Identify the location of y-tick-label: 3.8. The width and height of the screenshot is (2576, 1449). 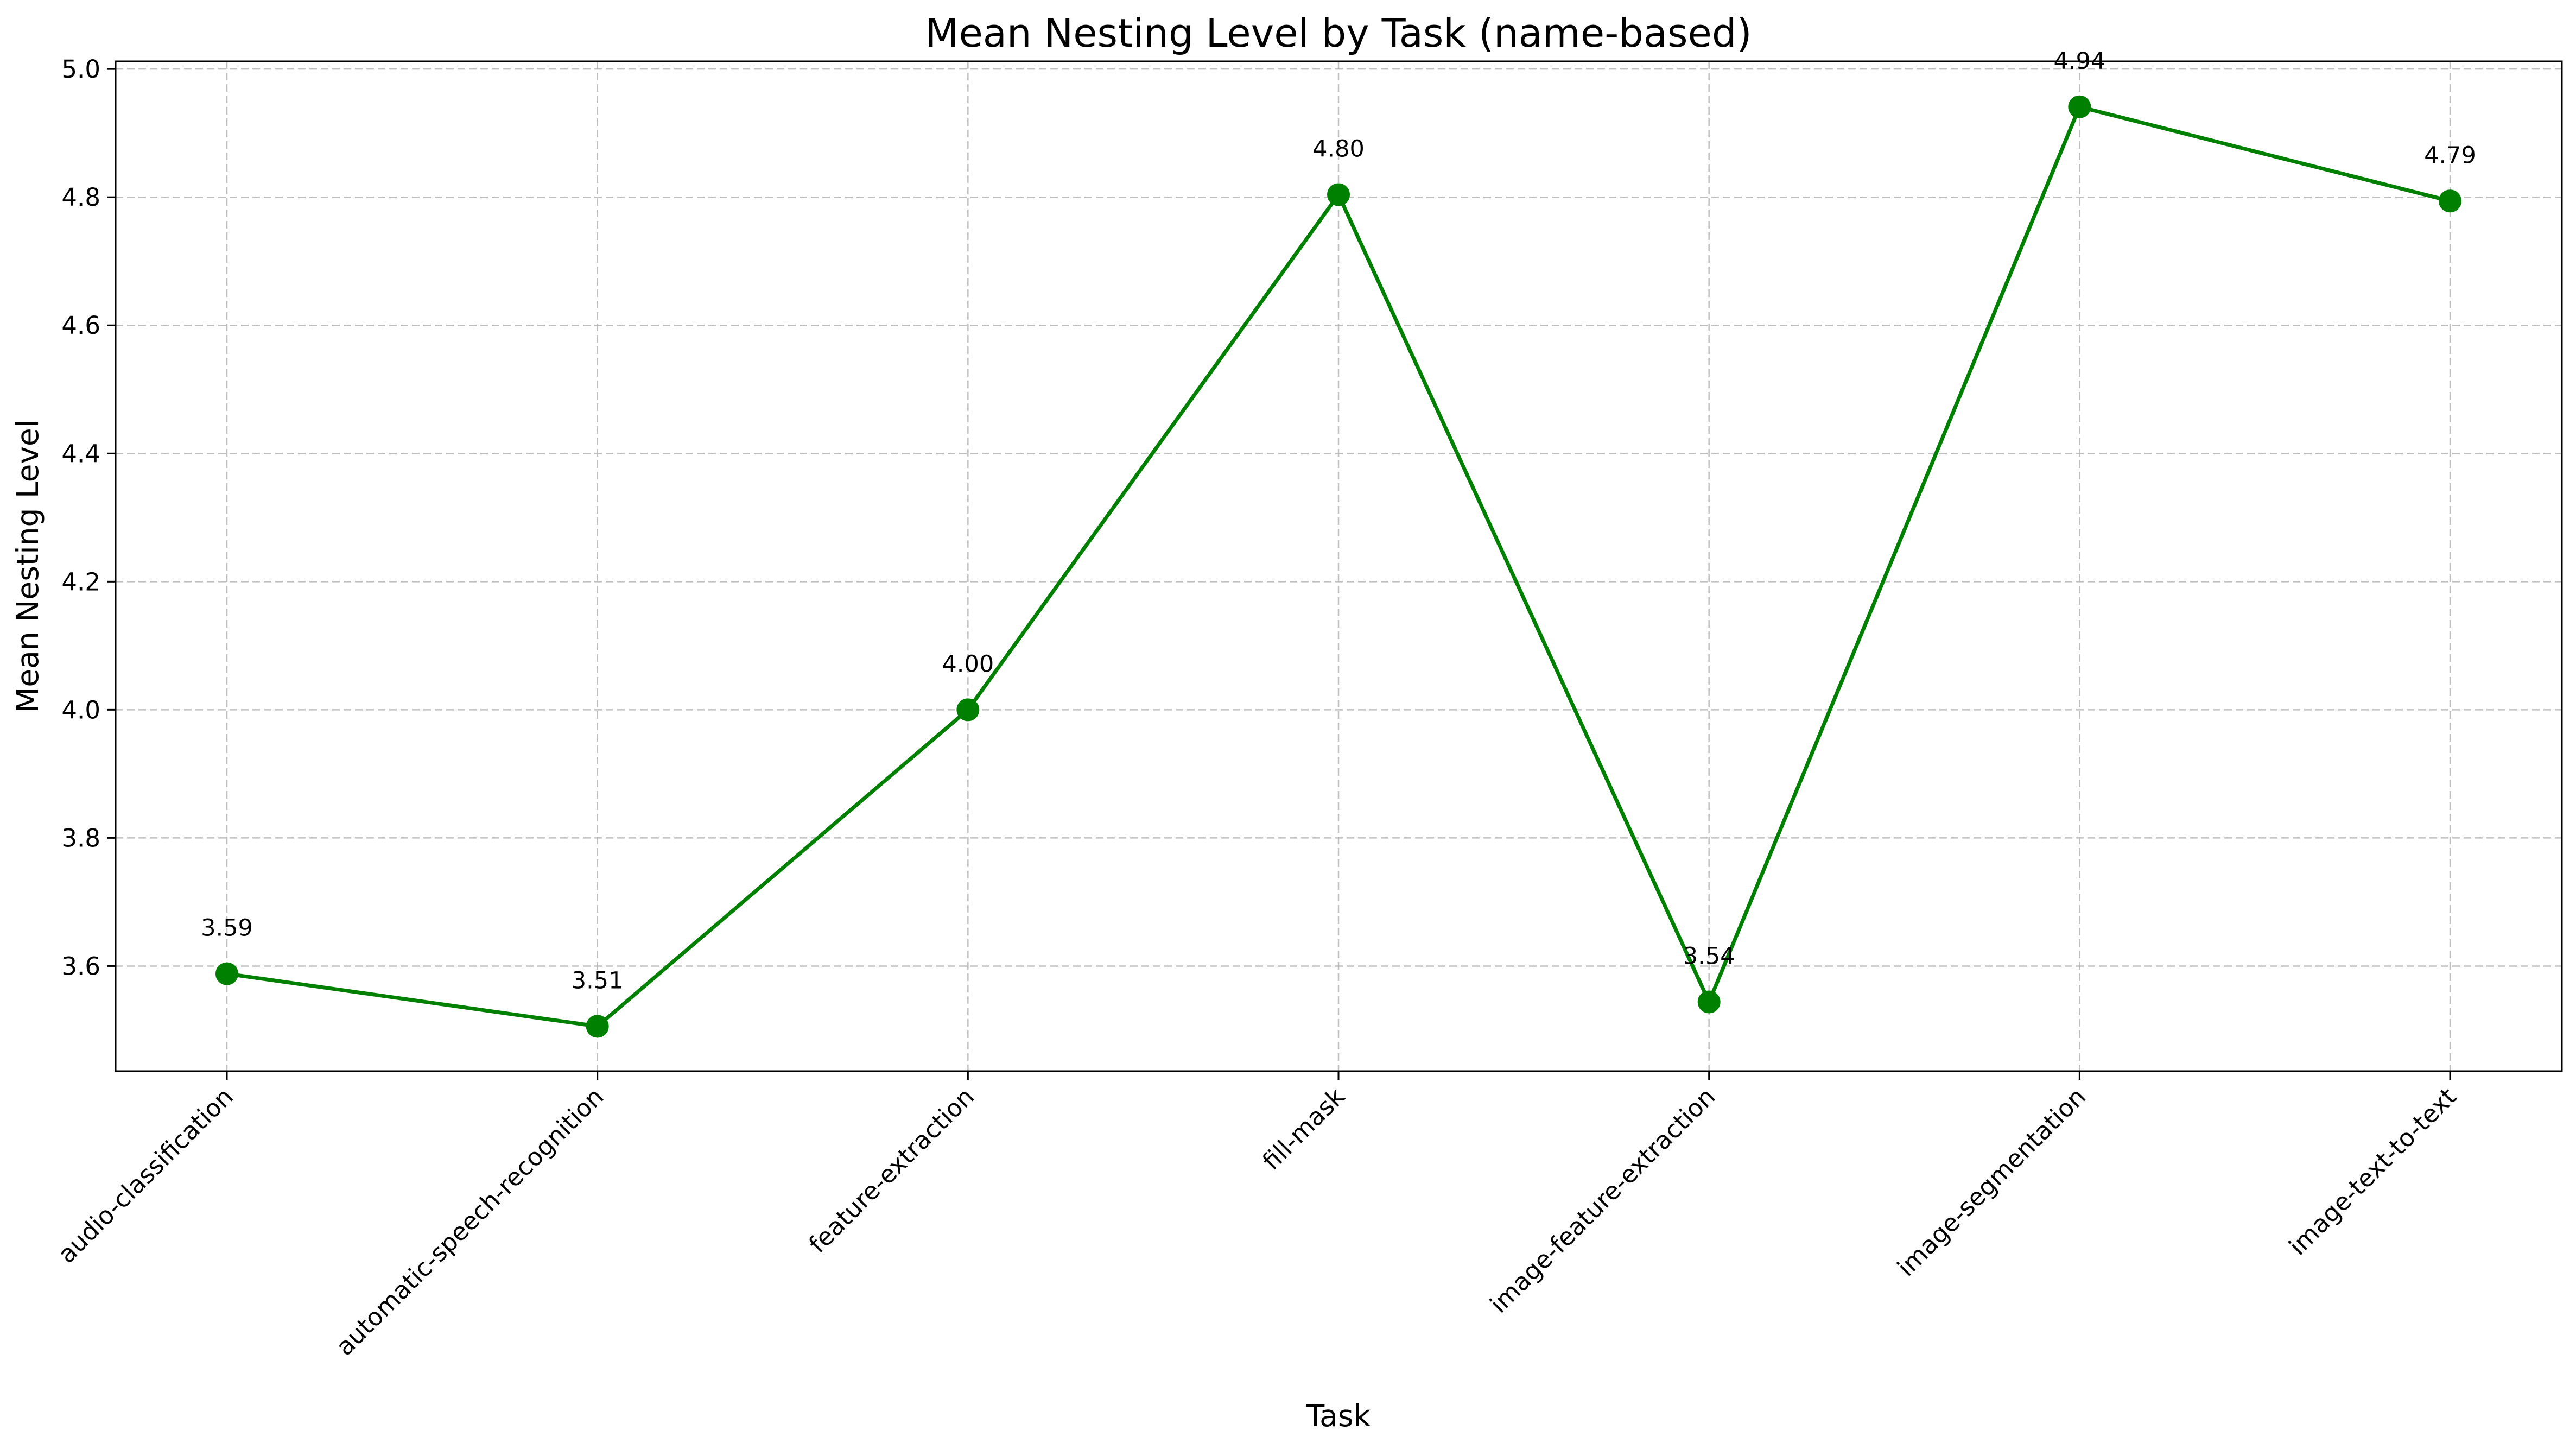
(80, 838).